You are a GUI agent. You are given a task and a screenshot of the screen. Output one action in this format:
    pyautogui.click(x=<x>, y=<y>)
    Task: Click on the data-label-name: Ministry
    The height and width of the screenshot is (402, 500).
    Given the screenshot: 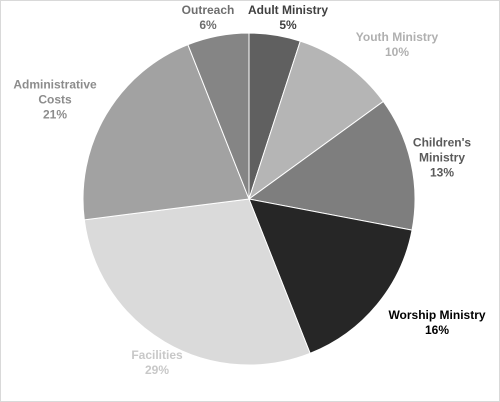 What is the action you would take?
    pyautogui.click(x=442, y=157)
    